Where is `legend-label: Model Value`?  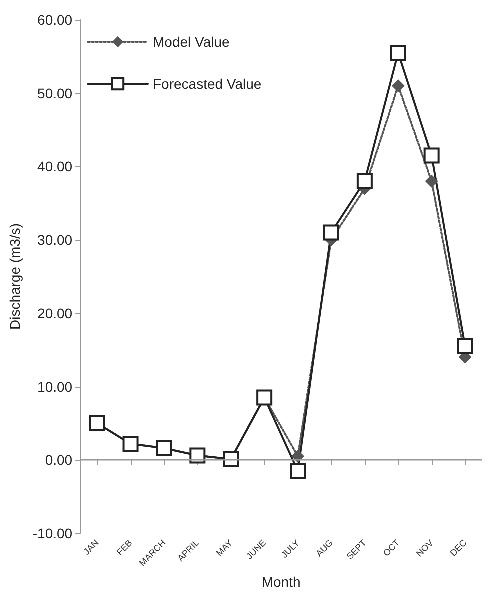
legend-label: Model Value is located at coordinates (191, 42).